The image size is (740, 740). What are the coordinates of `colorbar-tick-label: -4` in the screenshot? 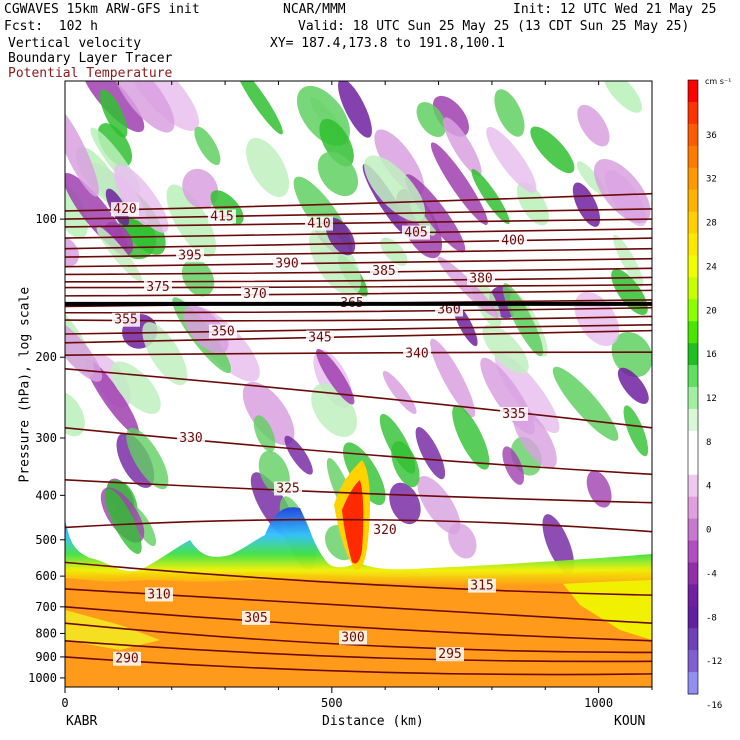 It's located at (711, 574).